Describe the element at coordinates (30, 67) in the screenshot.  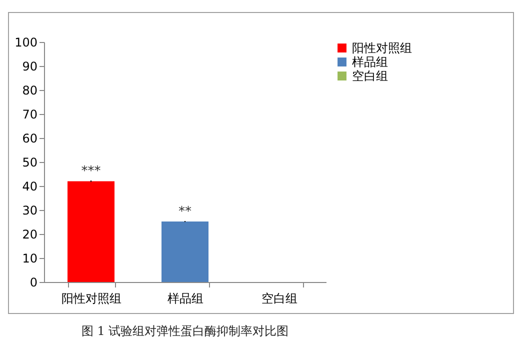
I see `y-tick-label: 90` at that location.